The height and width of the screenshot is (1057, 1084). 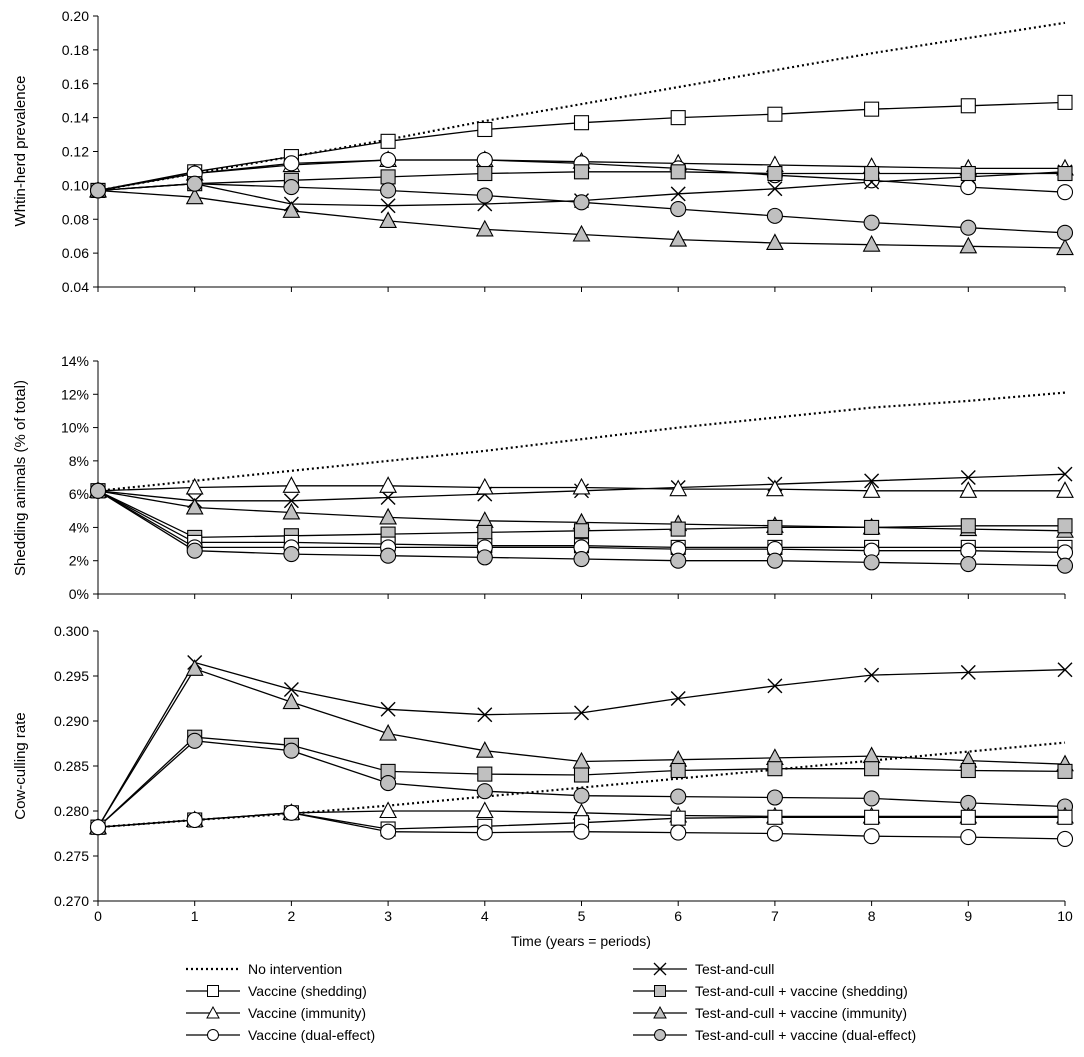 What do you see at coordinates (280, 1035) in the screenshot?
I see `legend-item-vaccine-dual-effect: Vaccine (dual-effect)` at bounding box center [280, 1035].